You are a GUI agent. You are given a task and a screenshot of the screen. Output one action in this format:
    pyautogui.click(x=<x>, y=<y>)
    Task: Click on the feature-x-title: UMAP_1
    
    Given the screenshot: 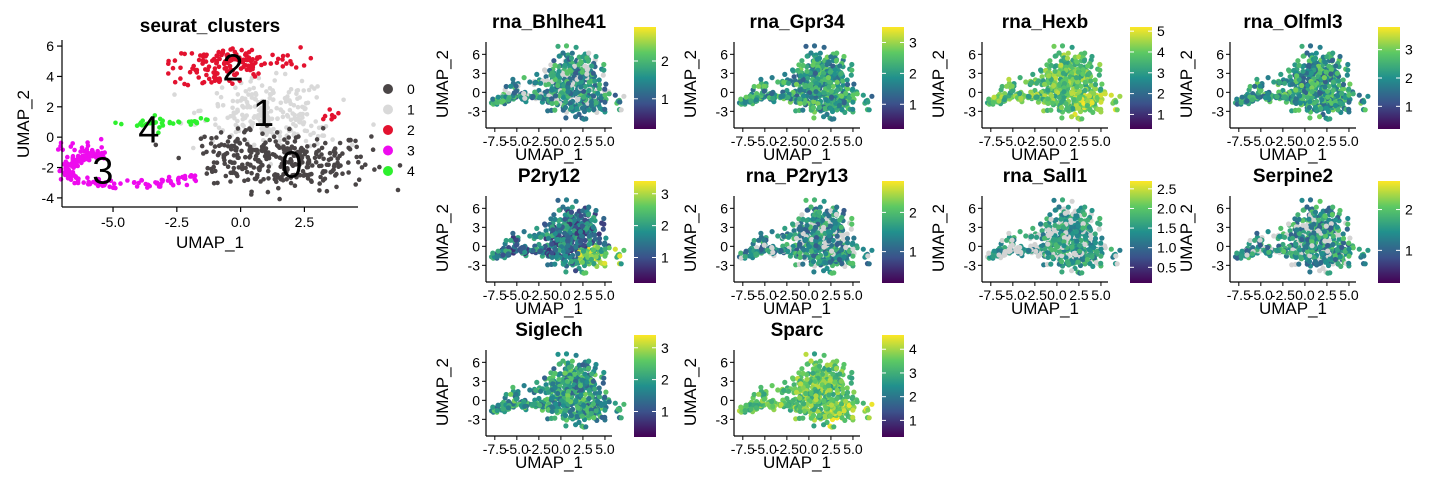 What is the action you would take?
    pyautogui.click(x=1293, y=154)
    